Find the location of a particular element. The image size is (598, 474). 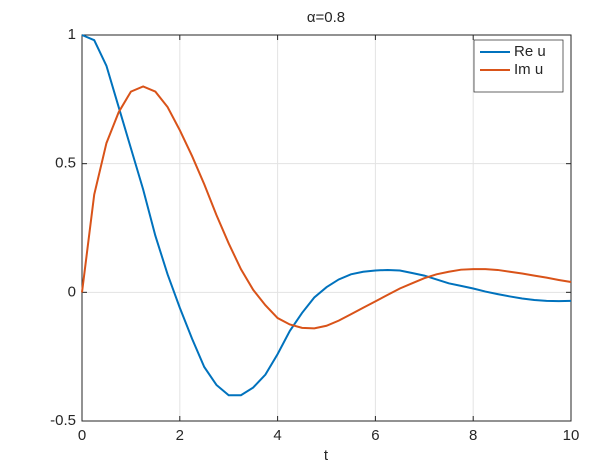

x-tick-label: 10 is located at coordinates (571, 435).